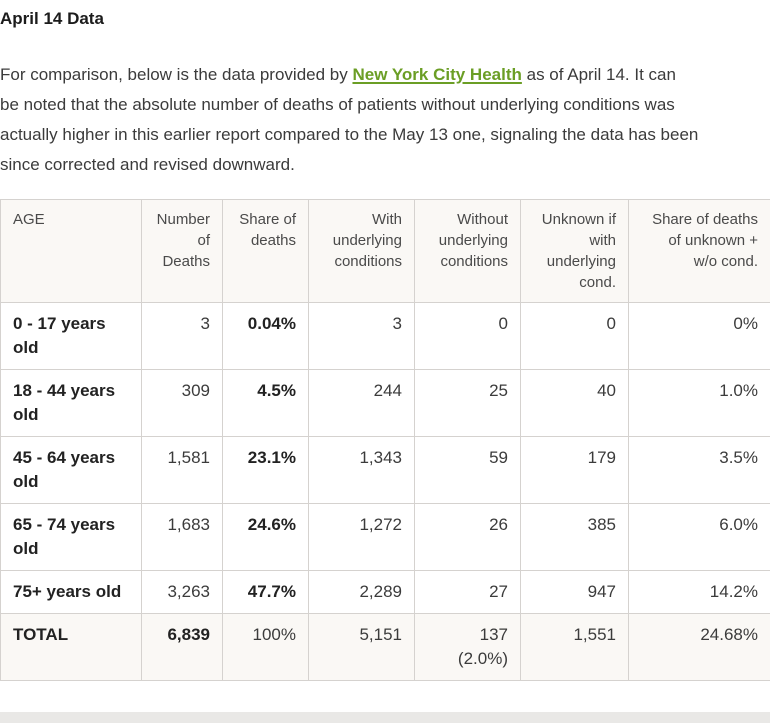 The image size is (770, 723). I want to click on unknown-cond-cell: 947, so click(574, 592).